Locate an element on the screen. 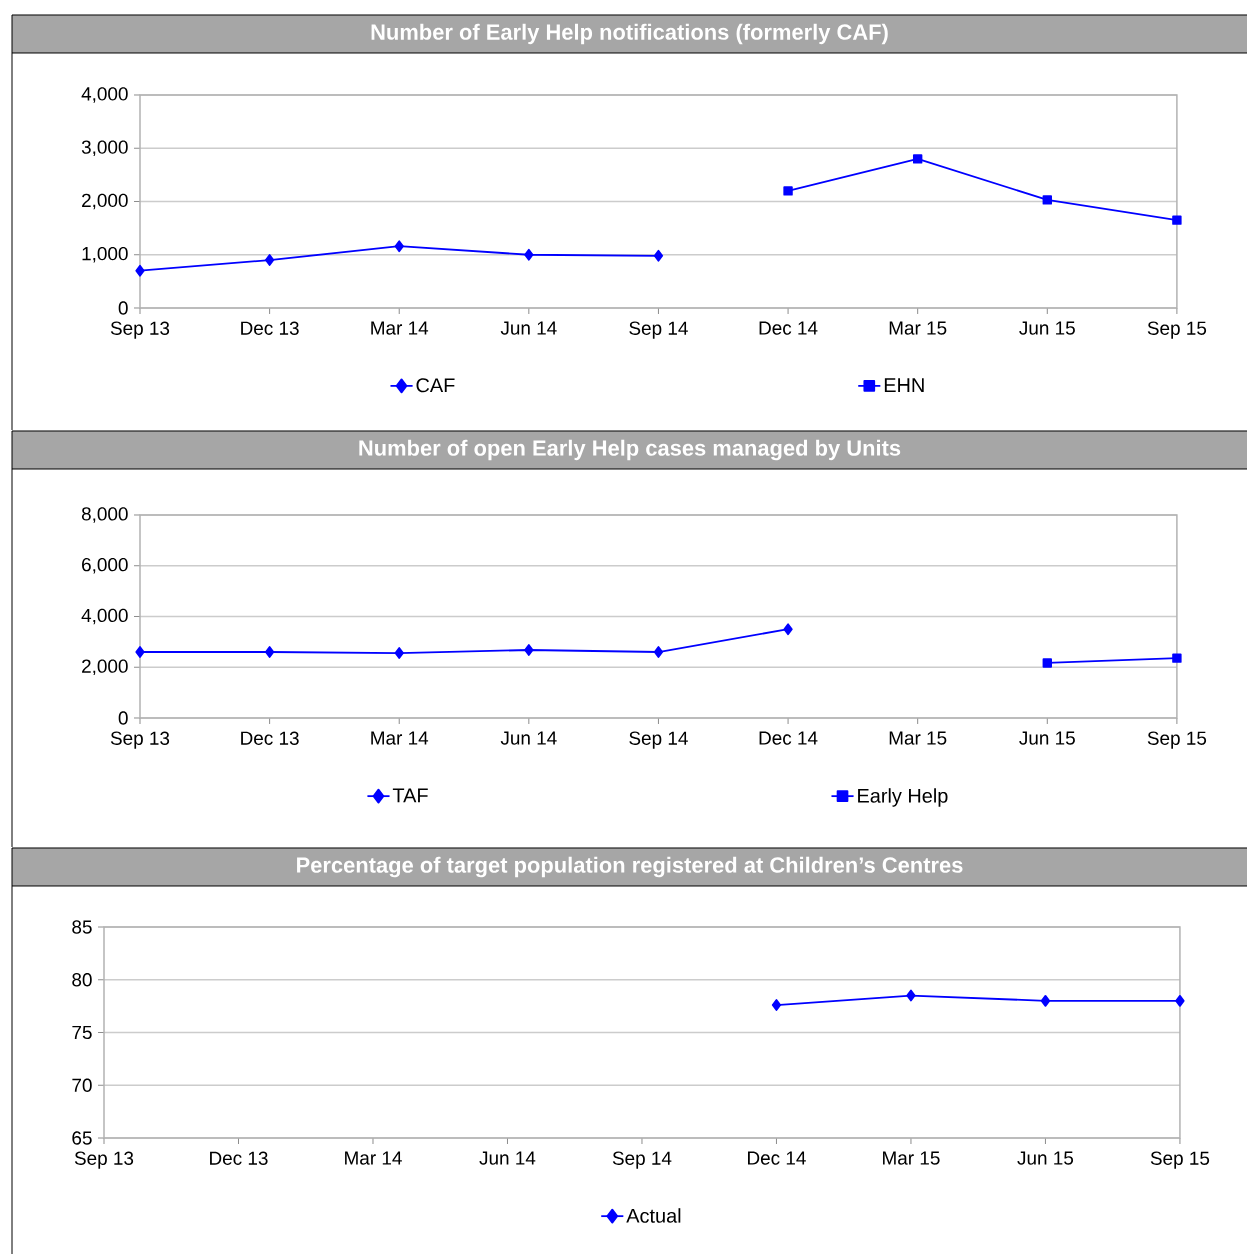 Image resolution: width=1247 pixels, height=1254 pixels. chart-title: Number of open Early Help cases managed by Units is located at coordinates (630, 450).